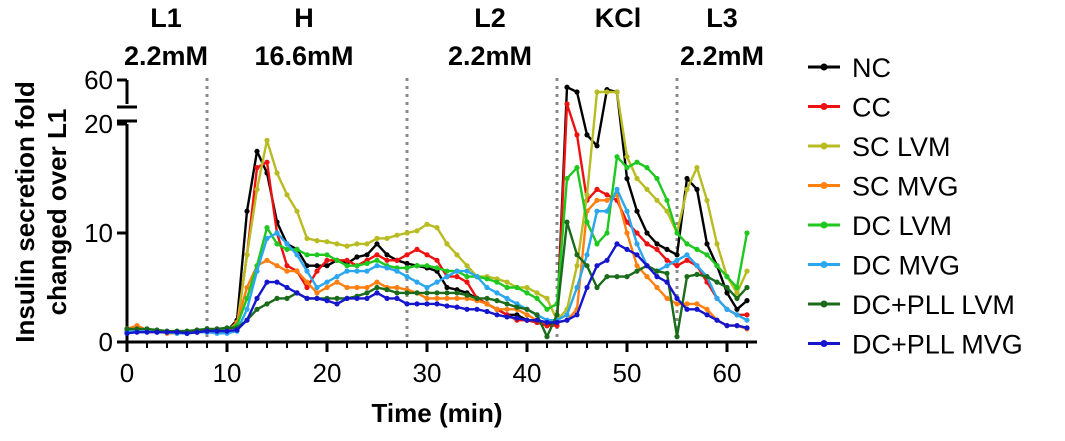 Image resolution: width=1065 pixels, height=441 pixels. Describe the element at coordinates (871, 108) in the screenshot. I see `legend-label: CC` at that location.